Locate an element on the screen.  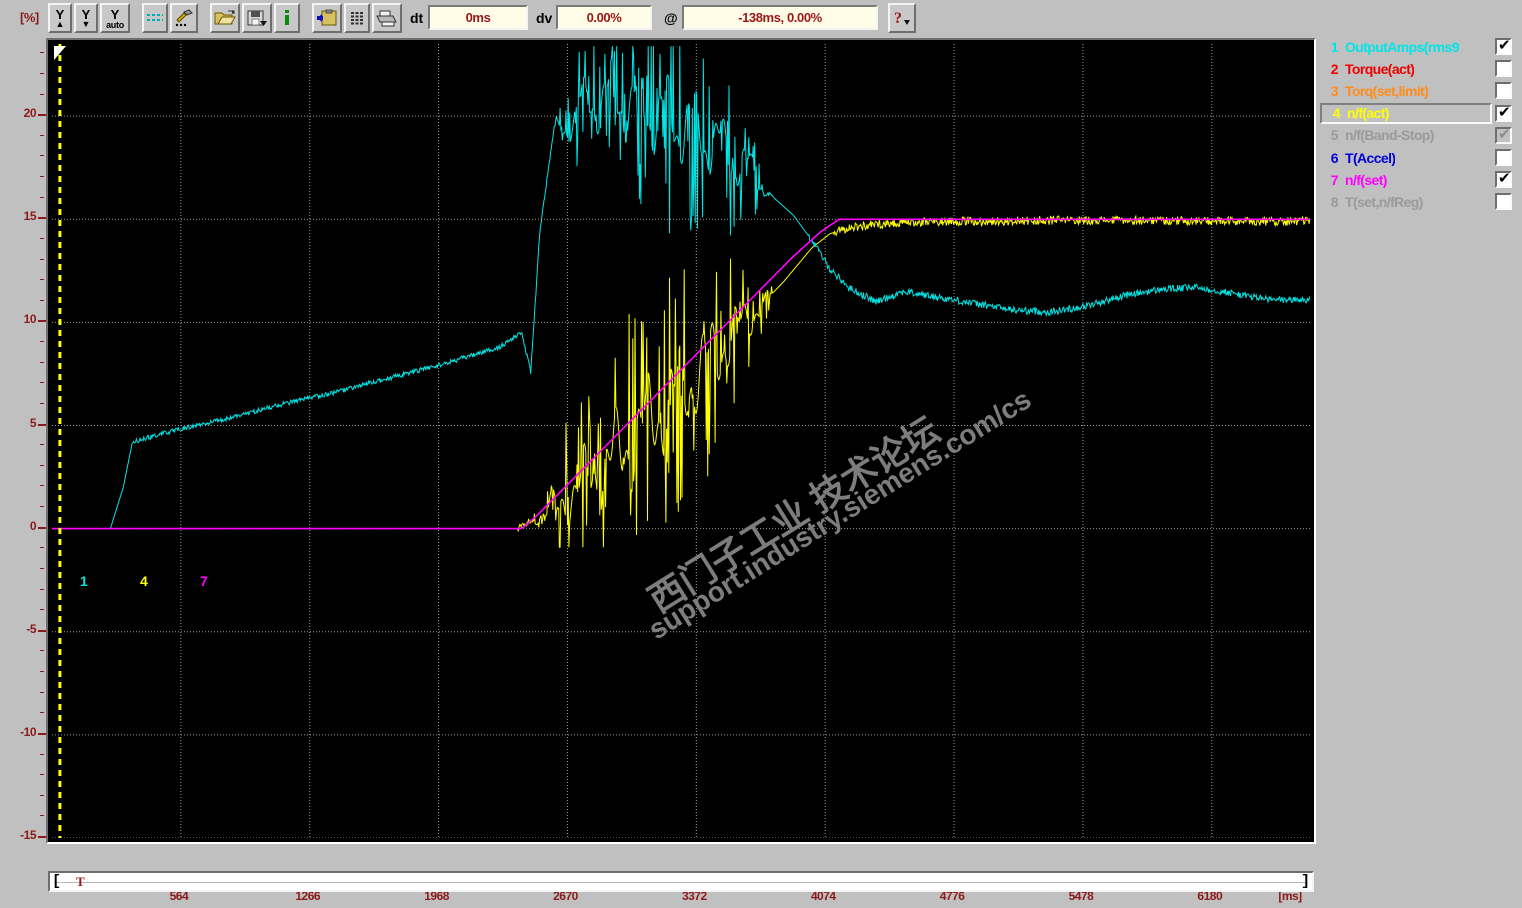
legend-row-1: 1 OutputAmps(rms9 ✔ is located at coordinates (1420, 47).